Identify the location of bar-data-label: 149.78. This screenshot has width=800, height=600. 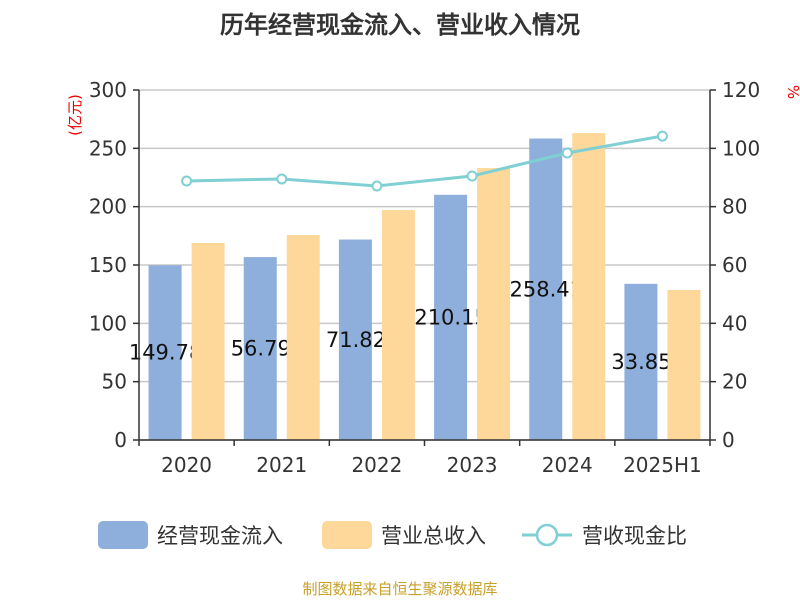
(165, 353).